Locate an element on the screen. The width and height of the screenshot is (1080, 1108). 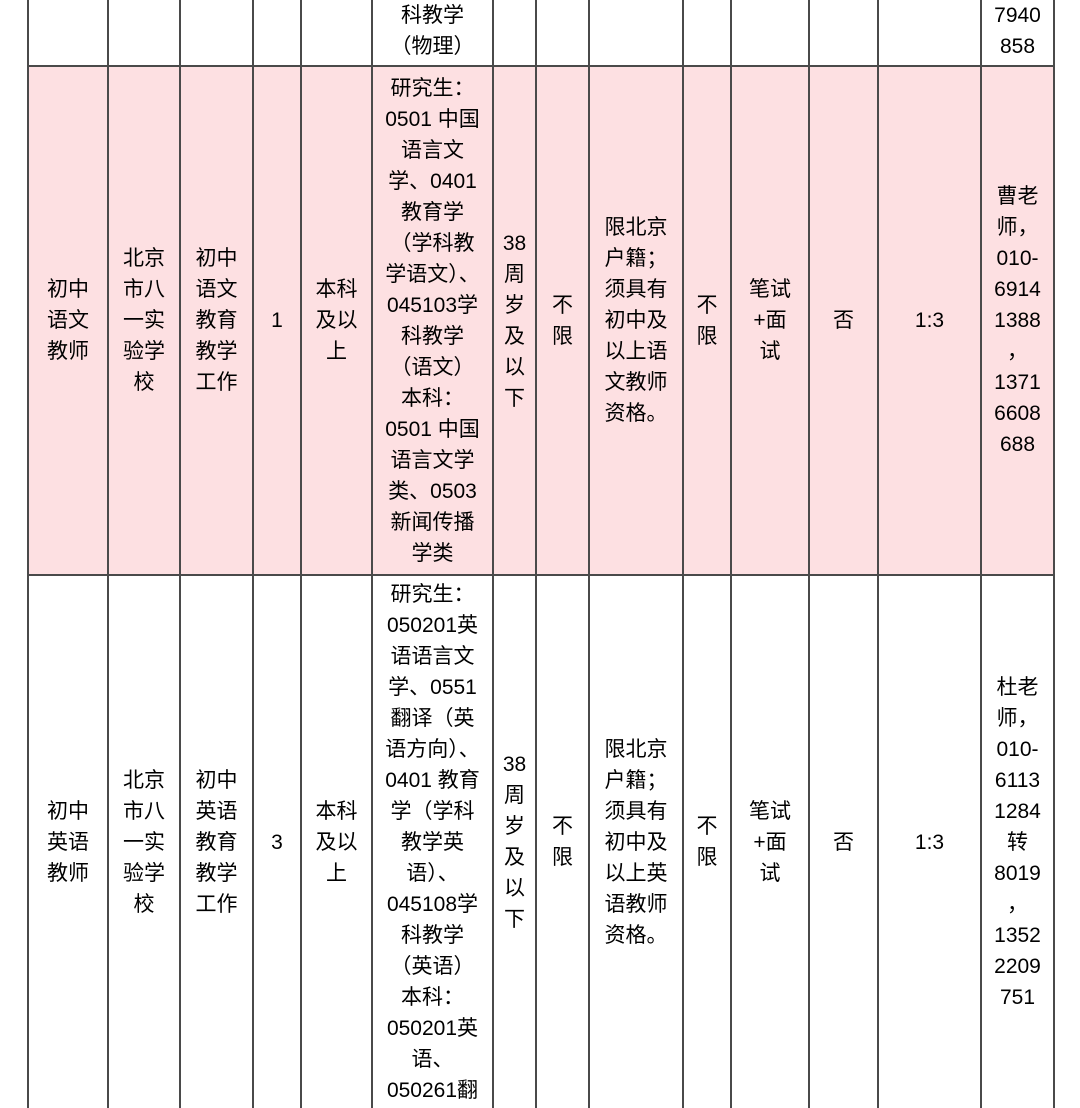
cell-other-requirements: 限北京 户籍； 须具有 初中及 以上英 语教师 资格。 is located at coordinates (636, 841).